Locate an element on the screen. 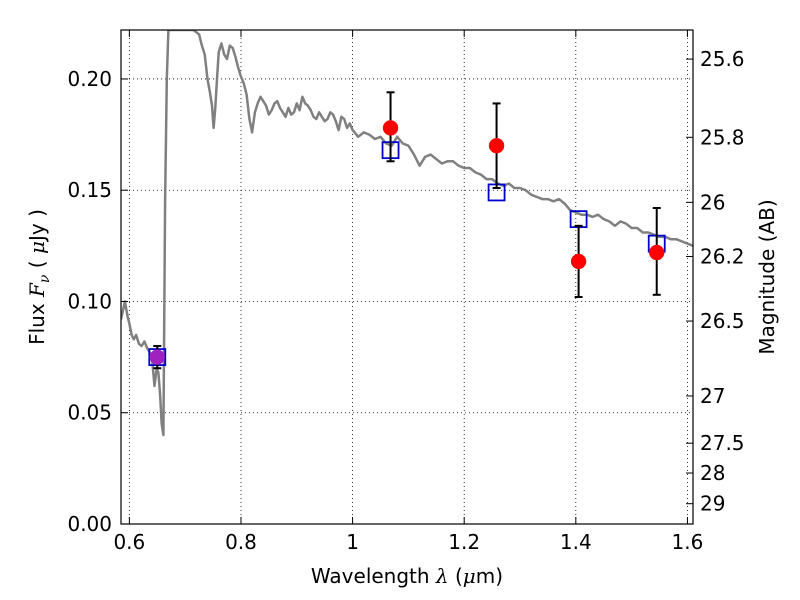  y2-tick-label: 29 is located at coordinates (712, 504).